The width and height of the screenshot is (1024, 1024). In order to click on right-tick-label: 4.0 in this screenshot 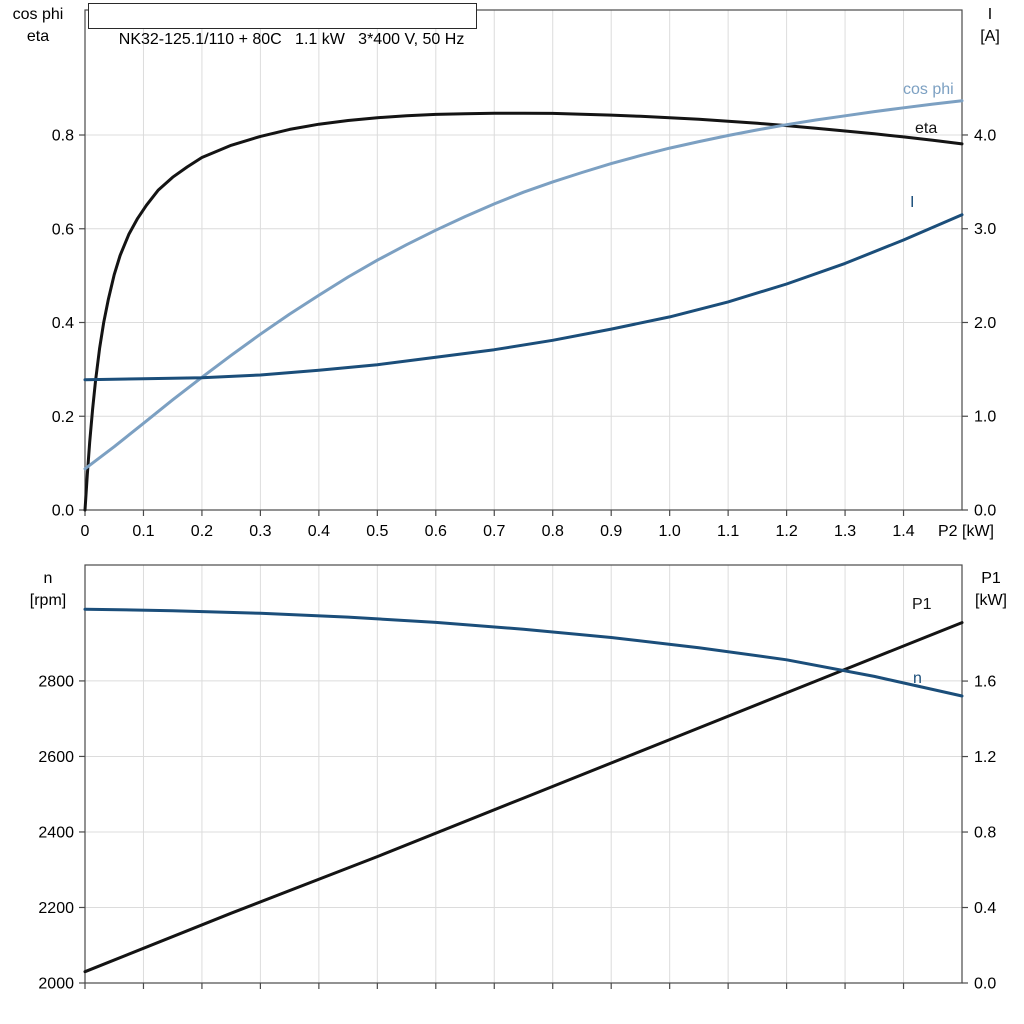, I will do `click(985, 135)`.